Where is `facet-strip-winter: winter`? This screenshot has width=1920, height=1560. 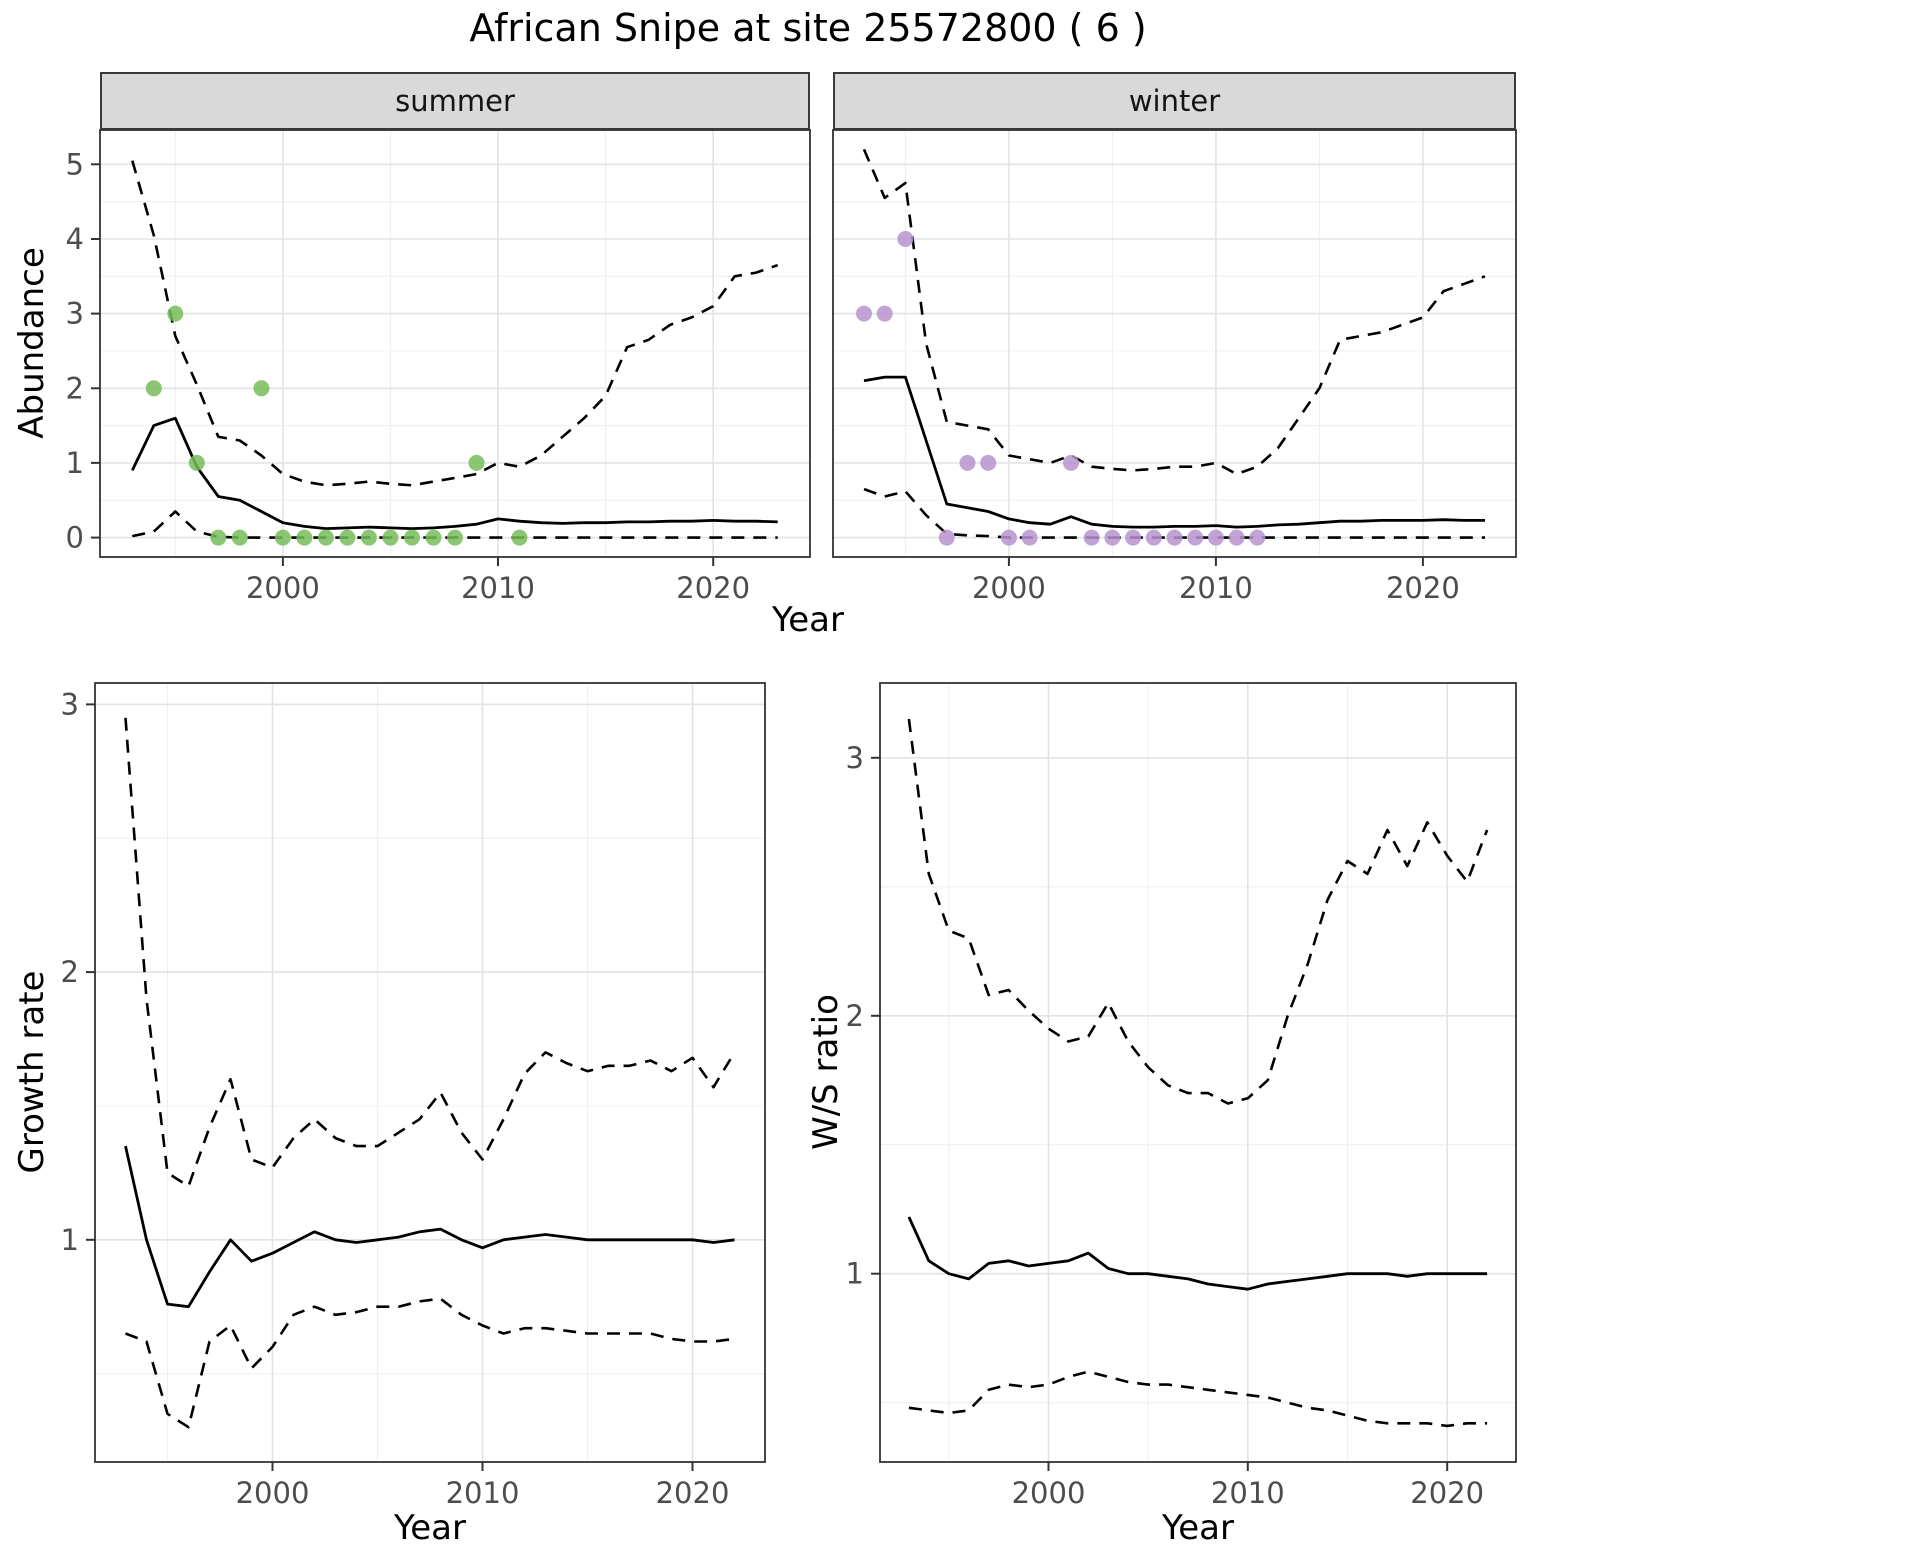
facet-strip-winter: winter is located at coordinates (1174, 101).